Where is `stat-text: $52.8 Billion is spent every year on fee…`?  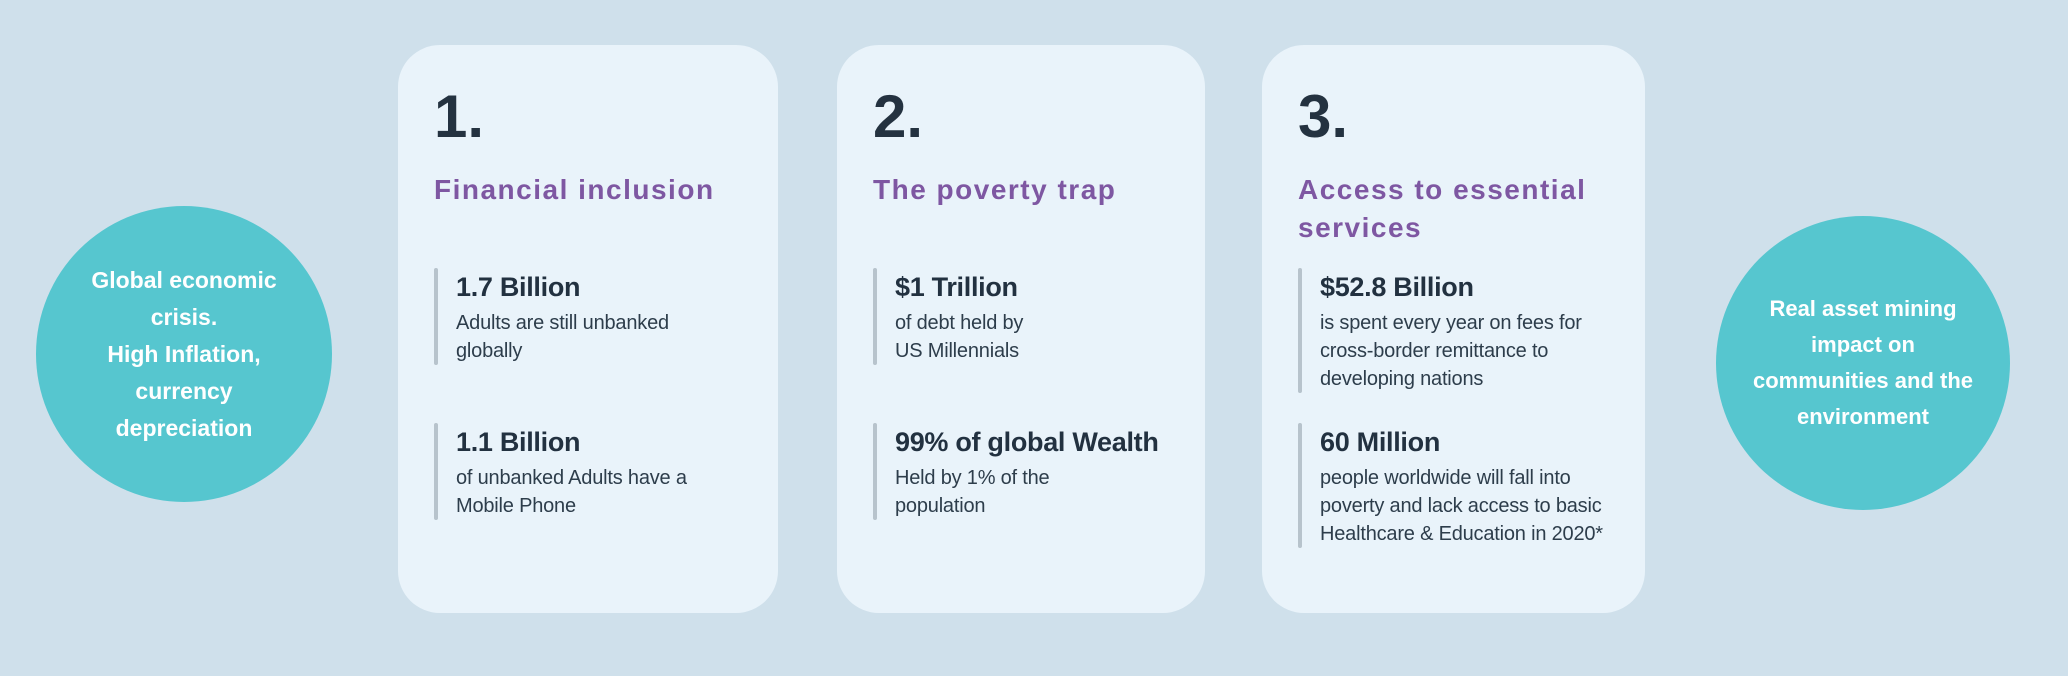
stat-text: $52.8 Billion is spent every year on fee… is located at coordinates (1451, 330).